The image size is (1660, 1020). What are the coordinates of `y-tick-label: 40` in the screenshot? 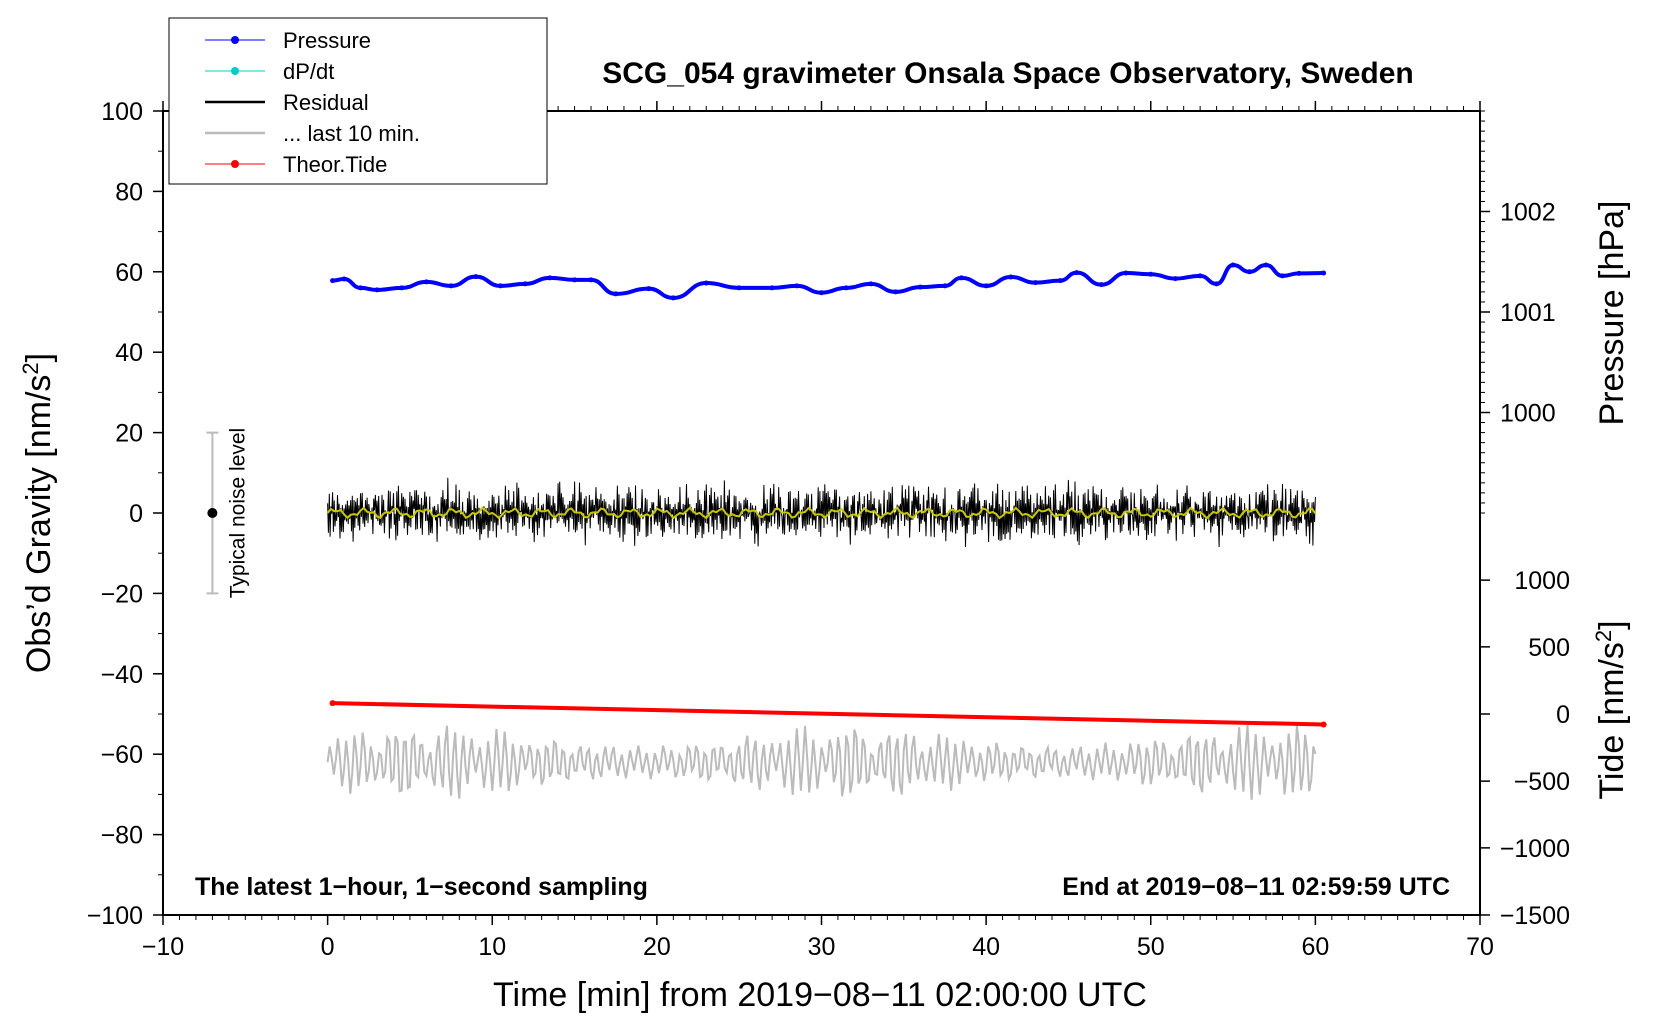 It's located at (129, 353).